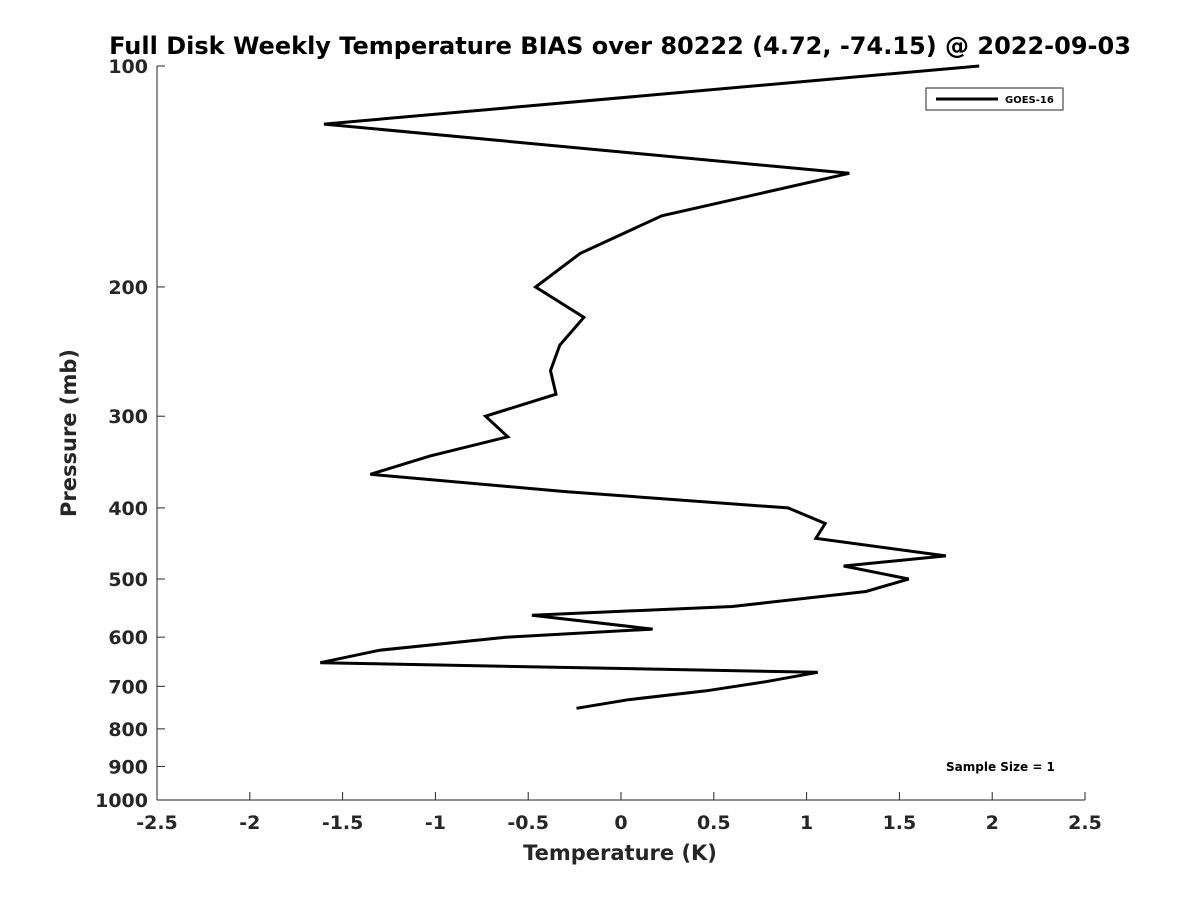 This screenshot has height=900, width=1200. What do you see at coordinates (128, 67) in the screenshot?
I see `y-tick-label: 100` at bounding box center [128, 67].